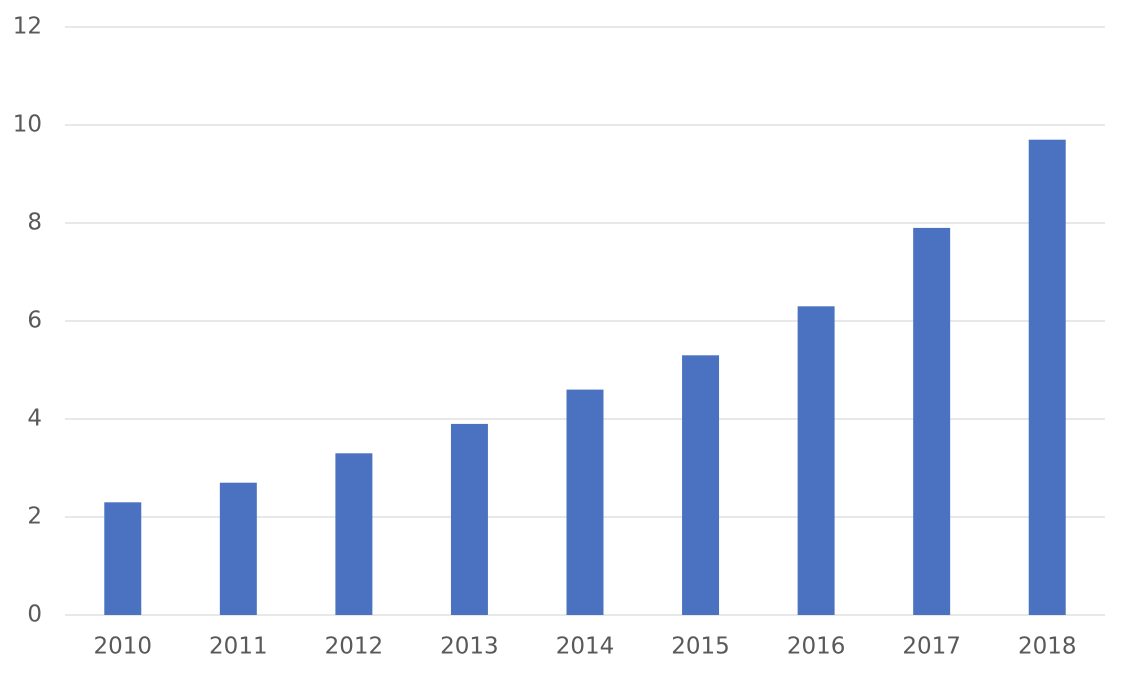 This screenshot has width=1134, height=678. Describe the element at coordinates (585, 647) in the screenshot. I see `x-tick-label: 2014` at that location.